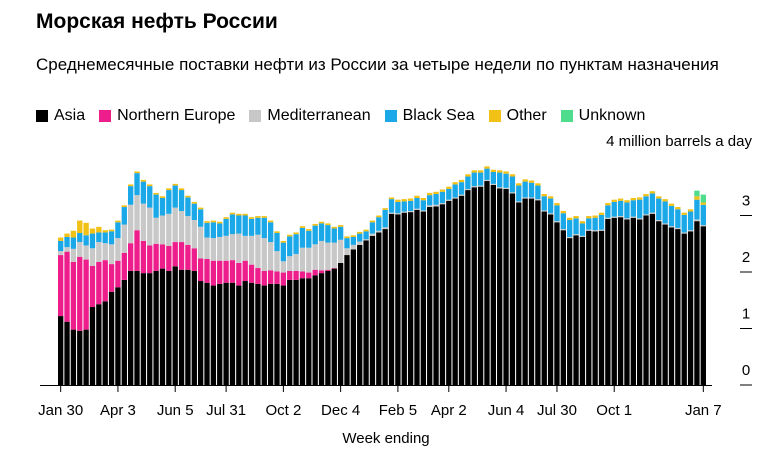  What do you see at coordinates (449, 410) in the screenshot?
I see `x-tick-label-7: Apr 2` at bounding box center [449, 410].